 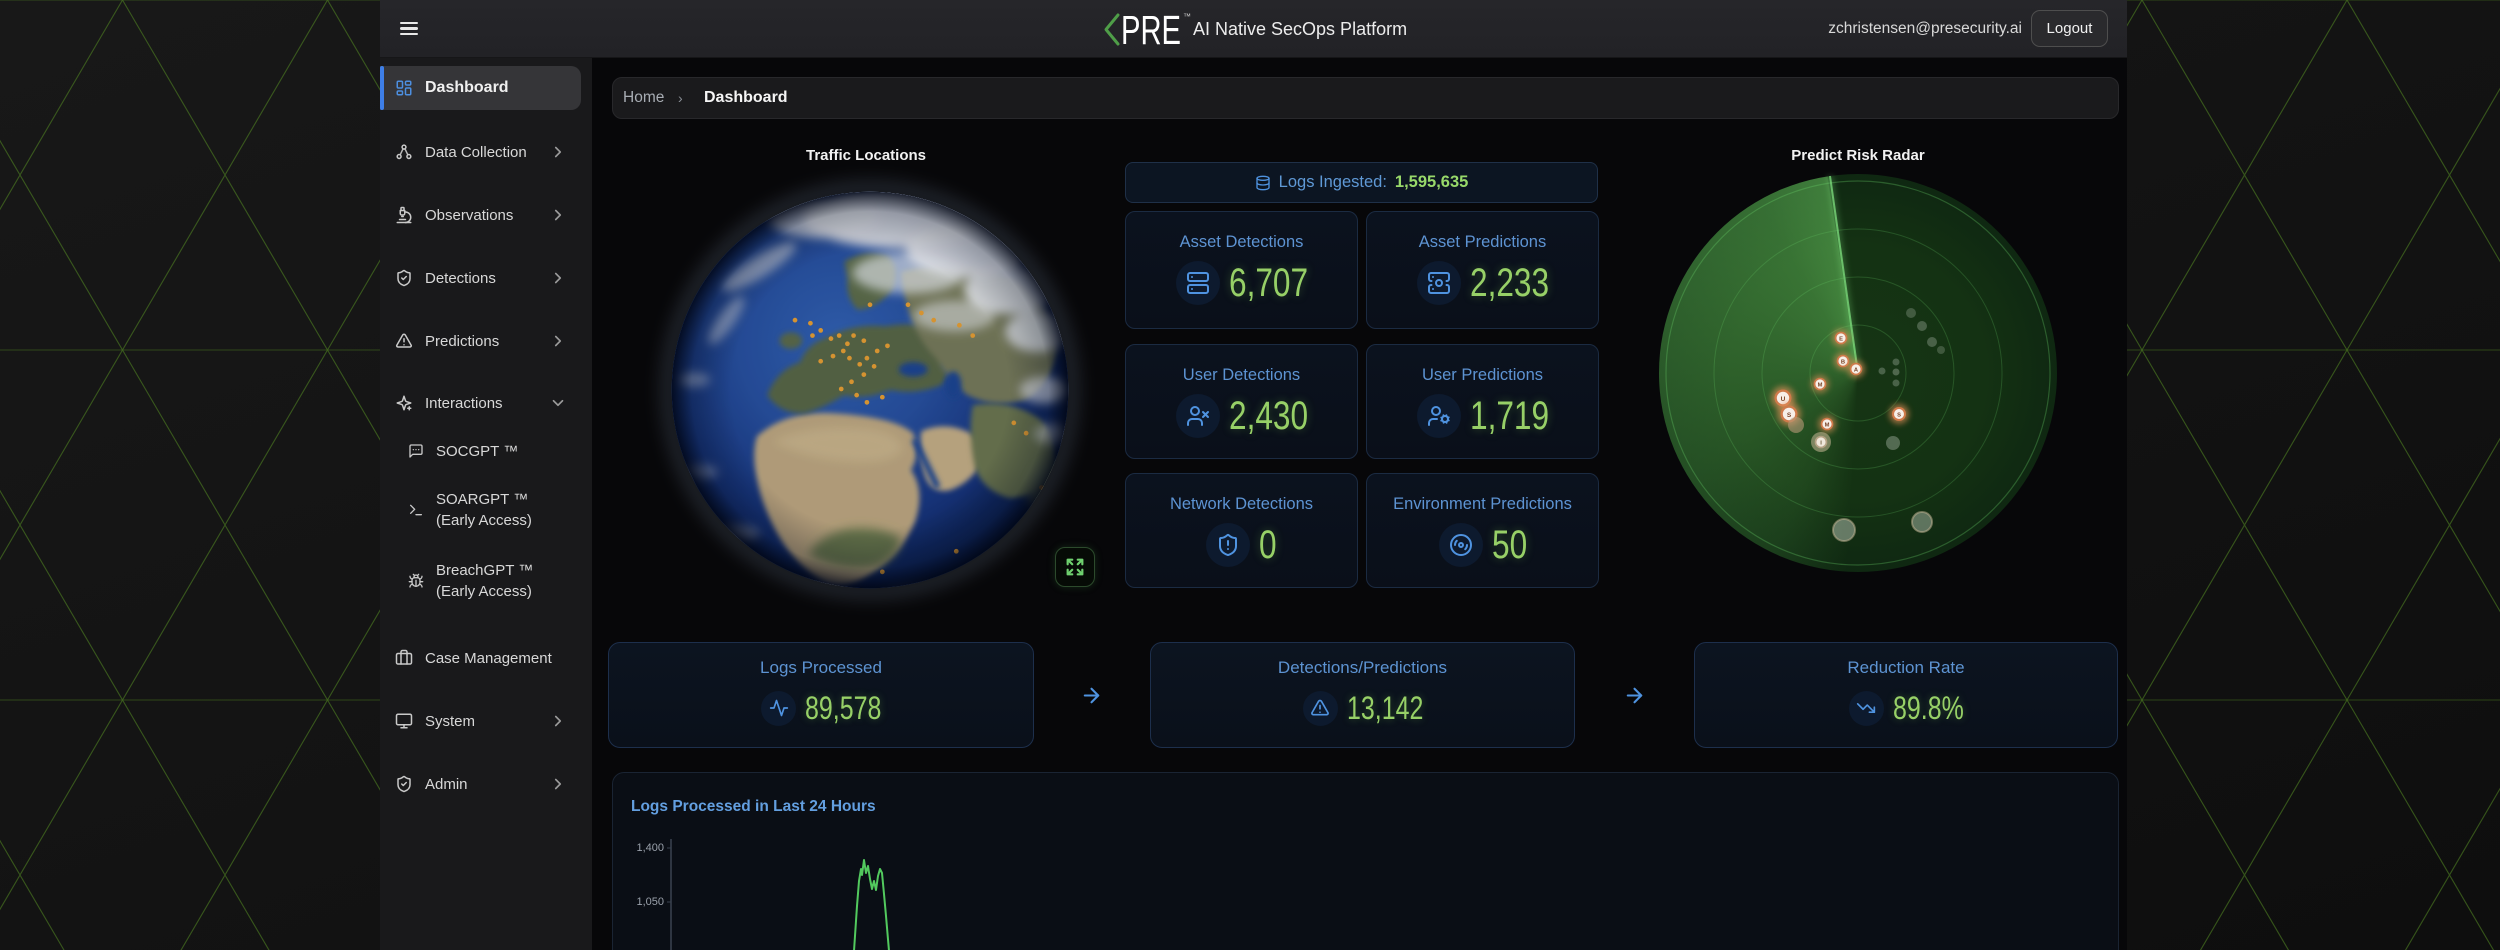 I want to click on svg-text: A, so click(x=1856, y=371).